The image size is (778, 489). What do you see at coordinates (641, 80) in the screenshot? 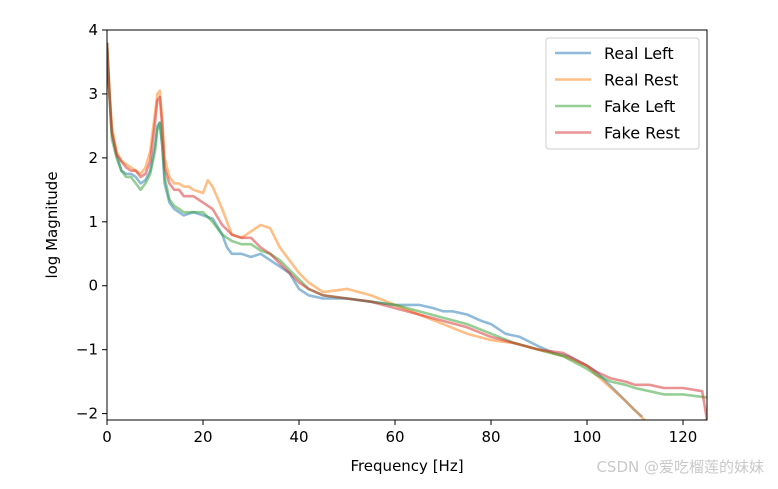
I see `legend-label: Real Rest` at bounding box center [641, 80].